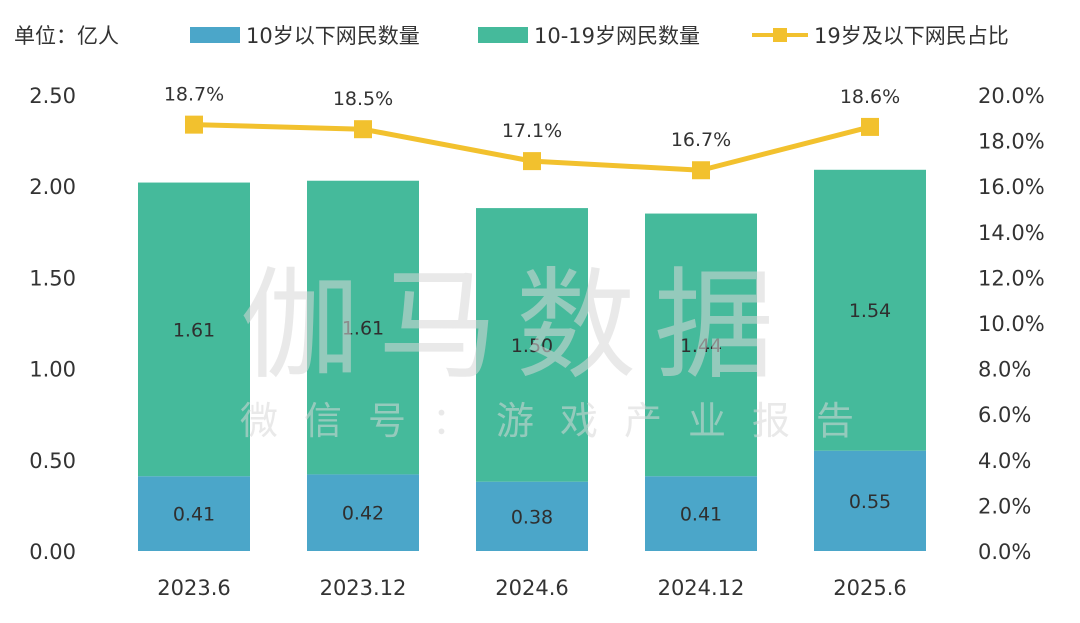  What do you see at coordinates (363, 99) in the screenshot?
I see `share-label: 18.5%` at bounding box center [363, 99].